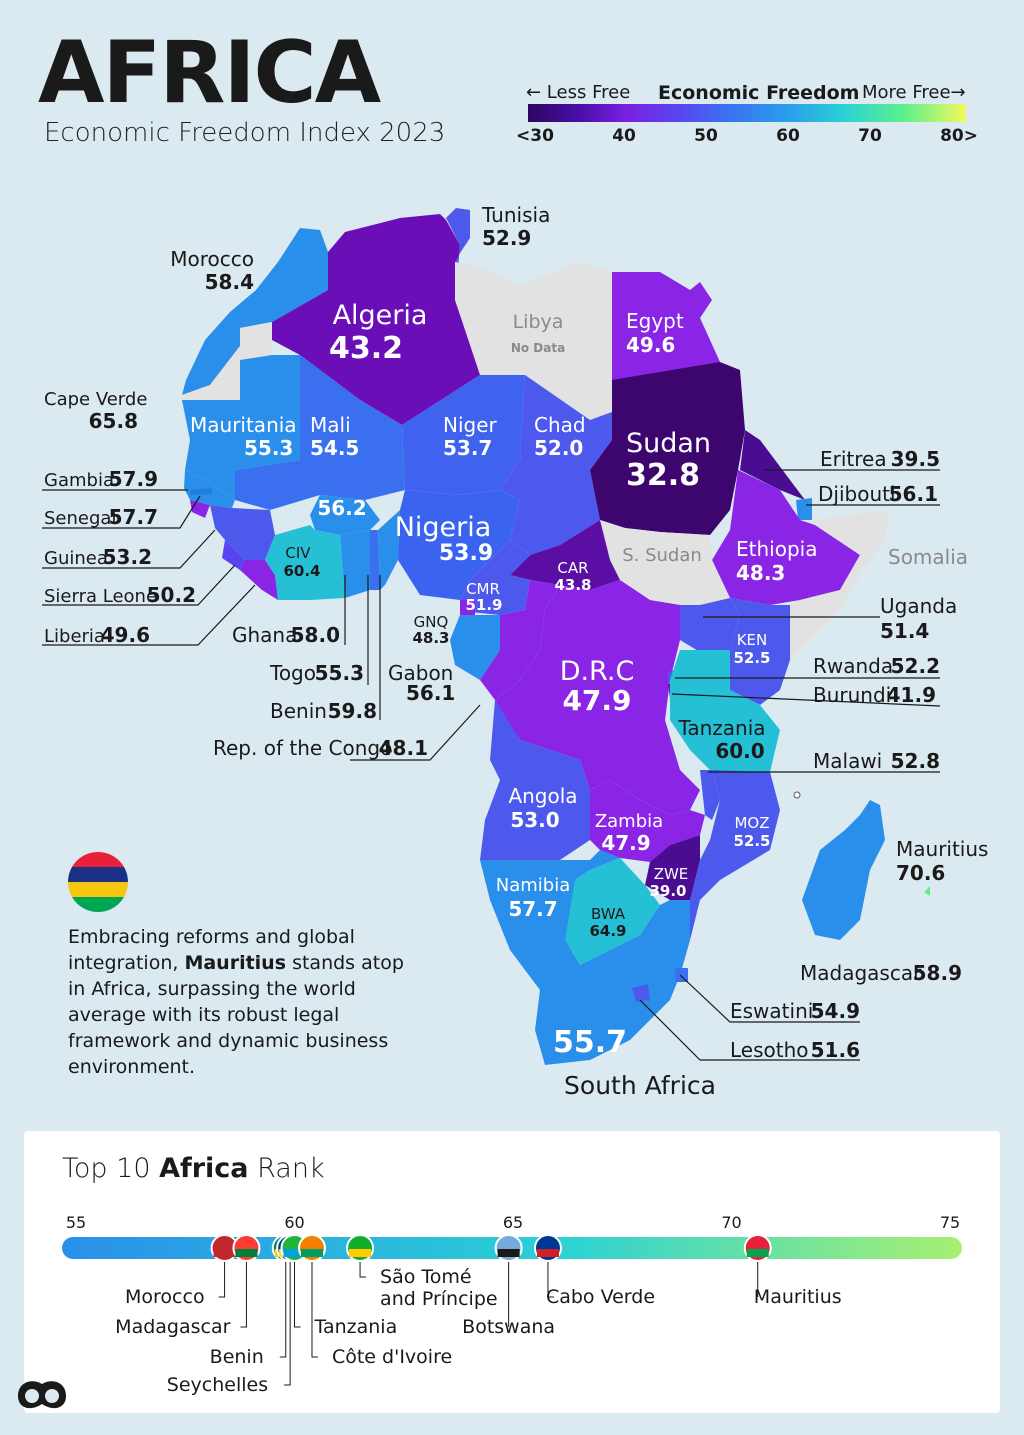 Image resolution: width=1024 pixels, height=1435 pixels. I want to click on country-togo, so click(375, 560).